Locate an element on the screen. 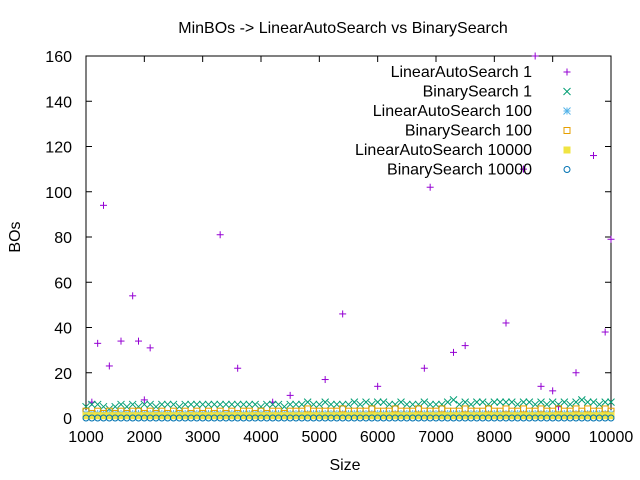  x-tick-label: 2000 is located at coordinates (145, 437).